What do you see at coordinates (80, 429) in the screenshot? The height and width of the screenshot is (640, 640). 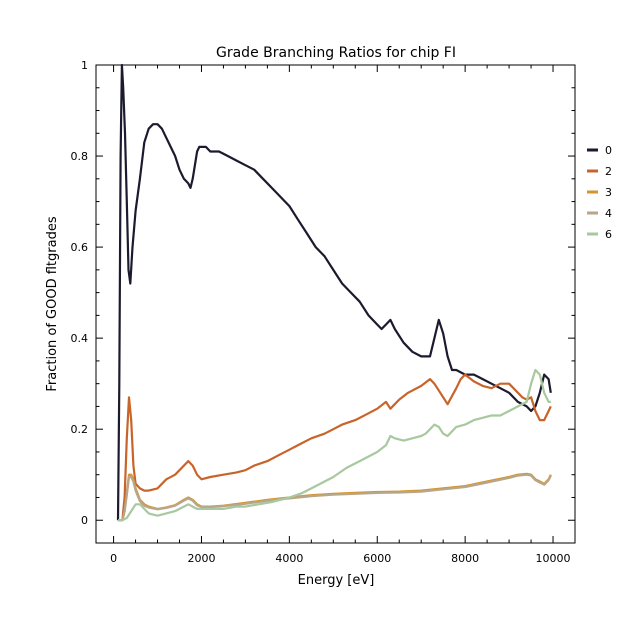 I see `y-tick-label: 0.2` at bounding box center [80, 429].